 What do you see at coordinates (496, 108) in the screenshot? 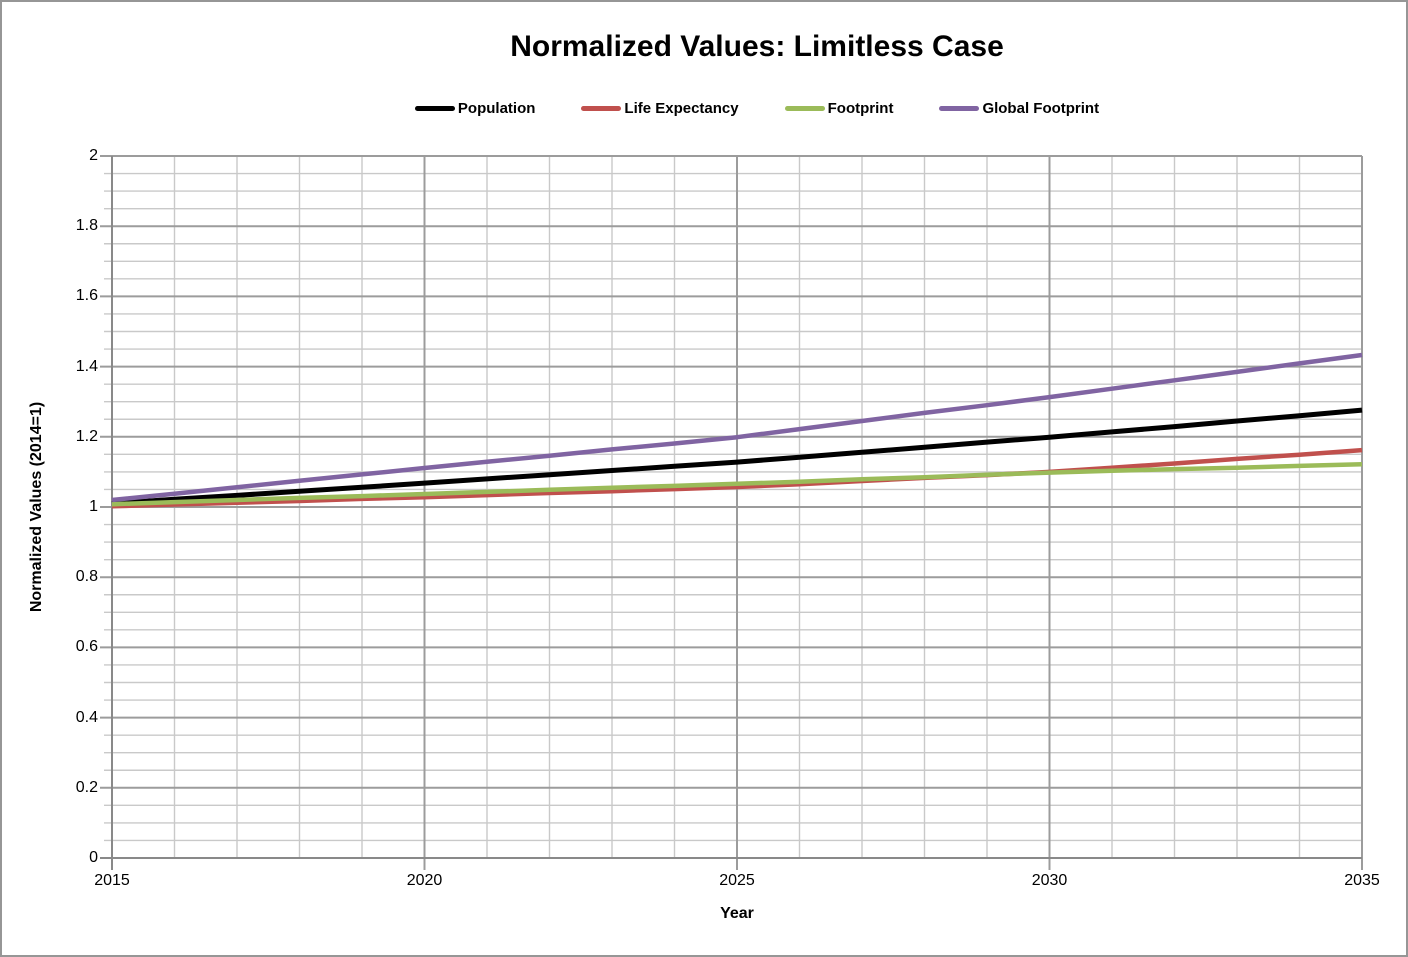
I see `legend-label: Population` at bounding box center [496, 108].